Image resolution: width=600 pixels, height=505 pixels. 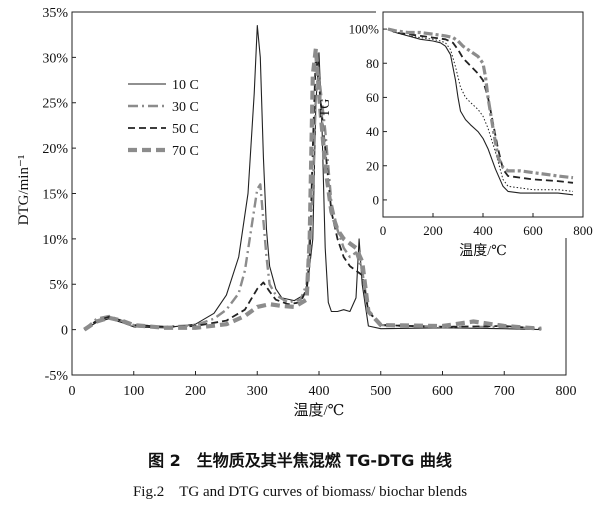 What do you see at coordinates (319, 391) in the screenshot?
I see `dtg-x-tick-label: 400` at bounding box center [319, 391].